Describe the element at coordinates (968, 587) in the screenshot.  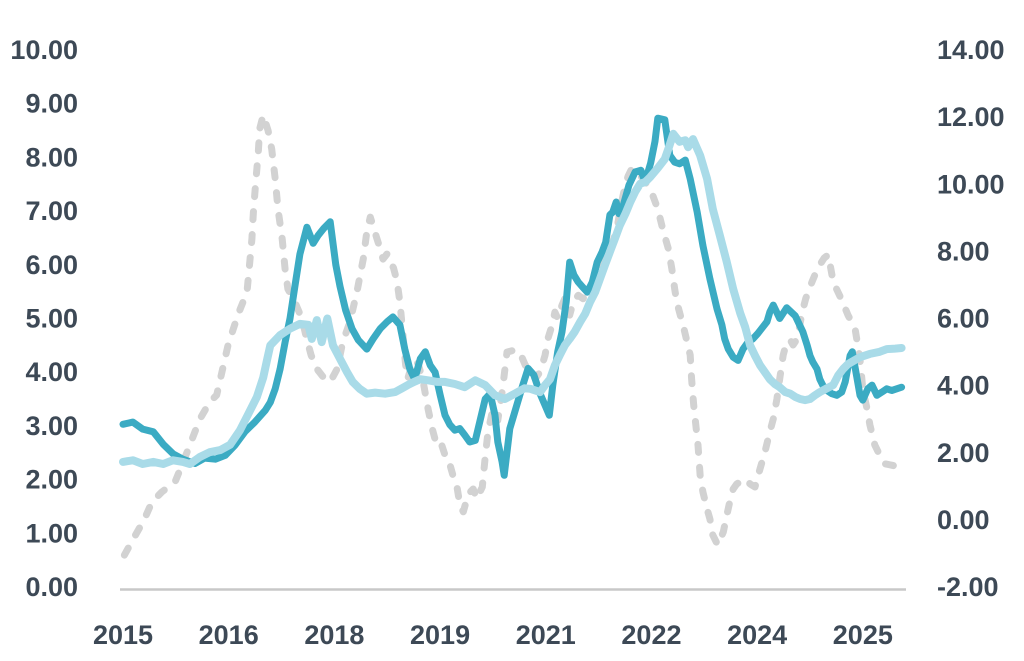
I see `right-axis-tick-label: -2.00` at that location.